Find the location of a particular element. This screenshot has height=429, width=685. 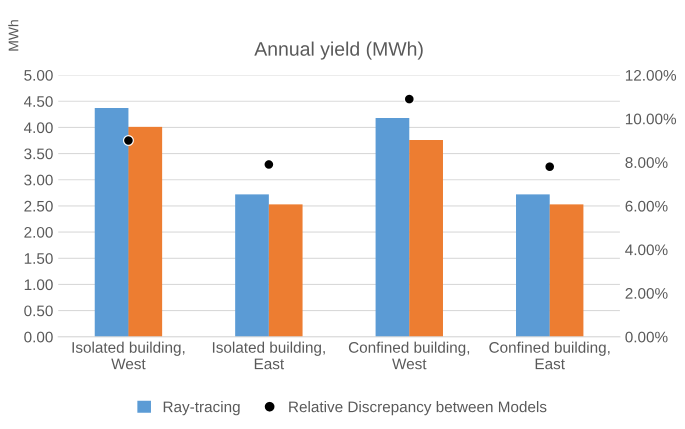

y2-tick-label: 8.00% is located at coordinates (646, 162).